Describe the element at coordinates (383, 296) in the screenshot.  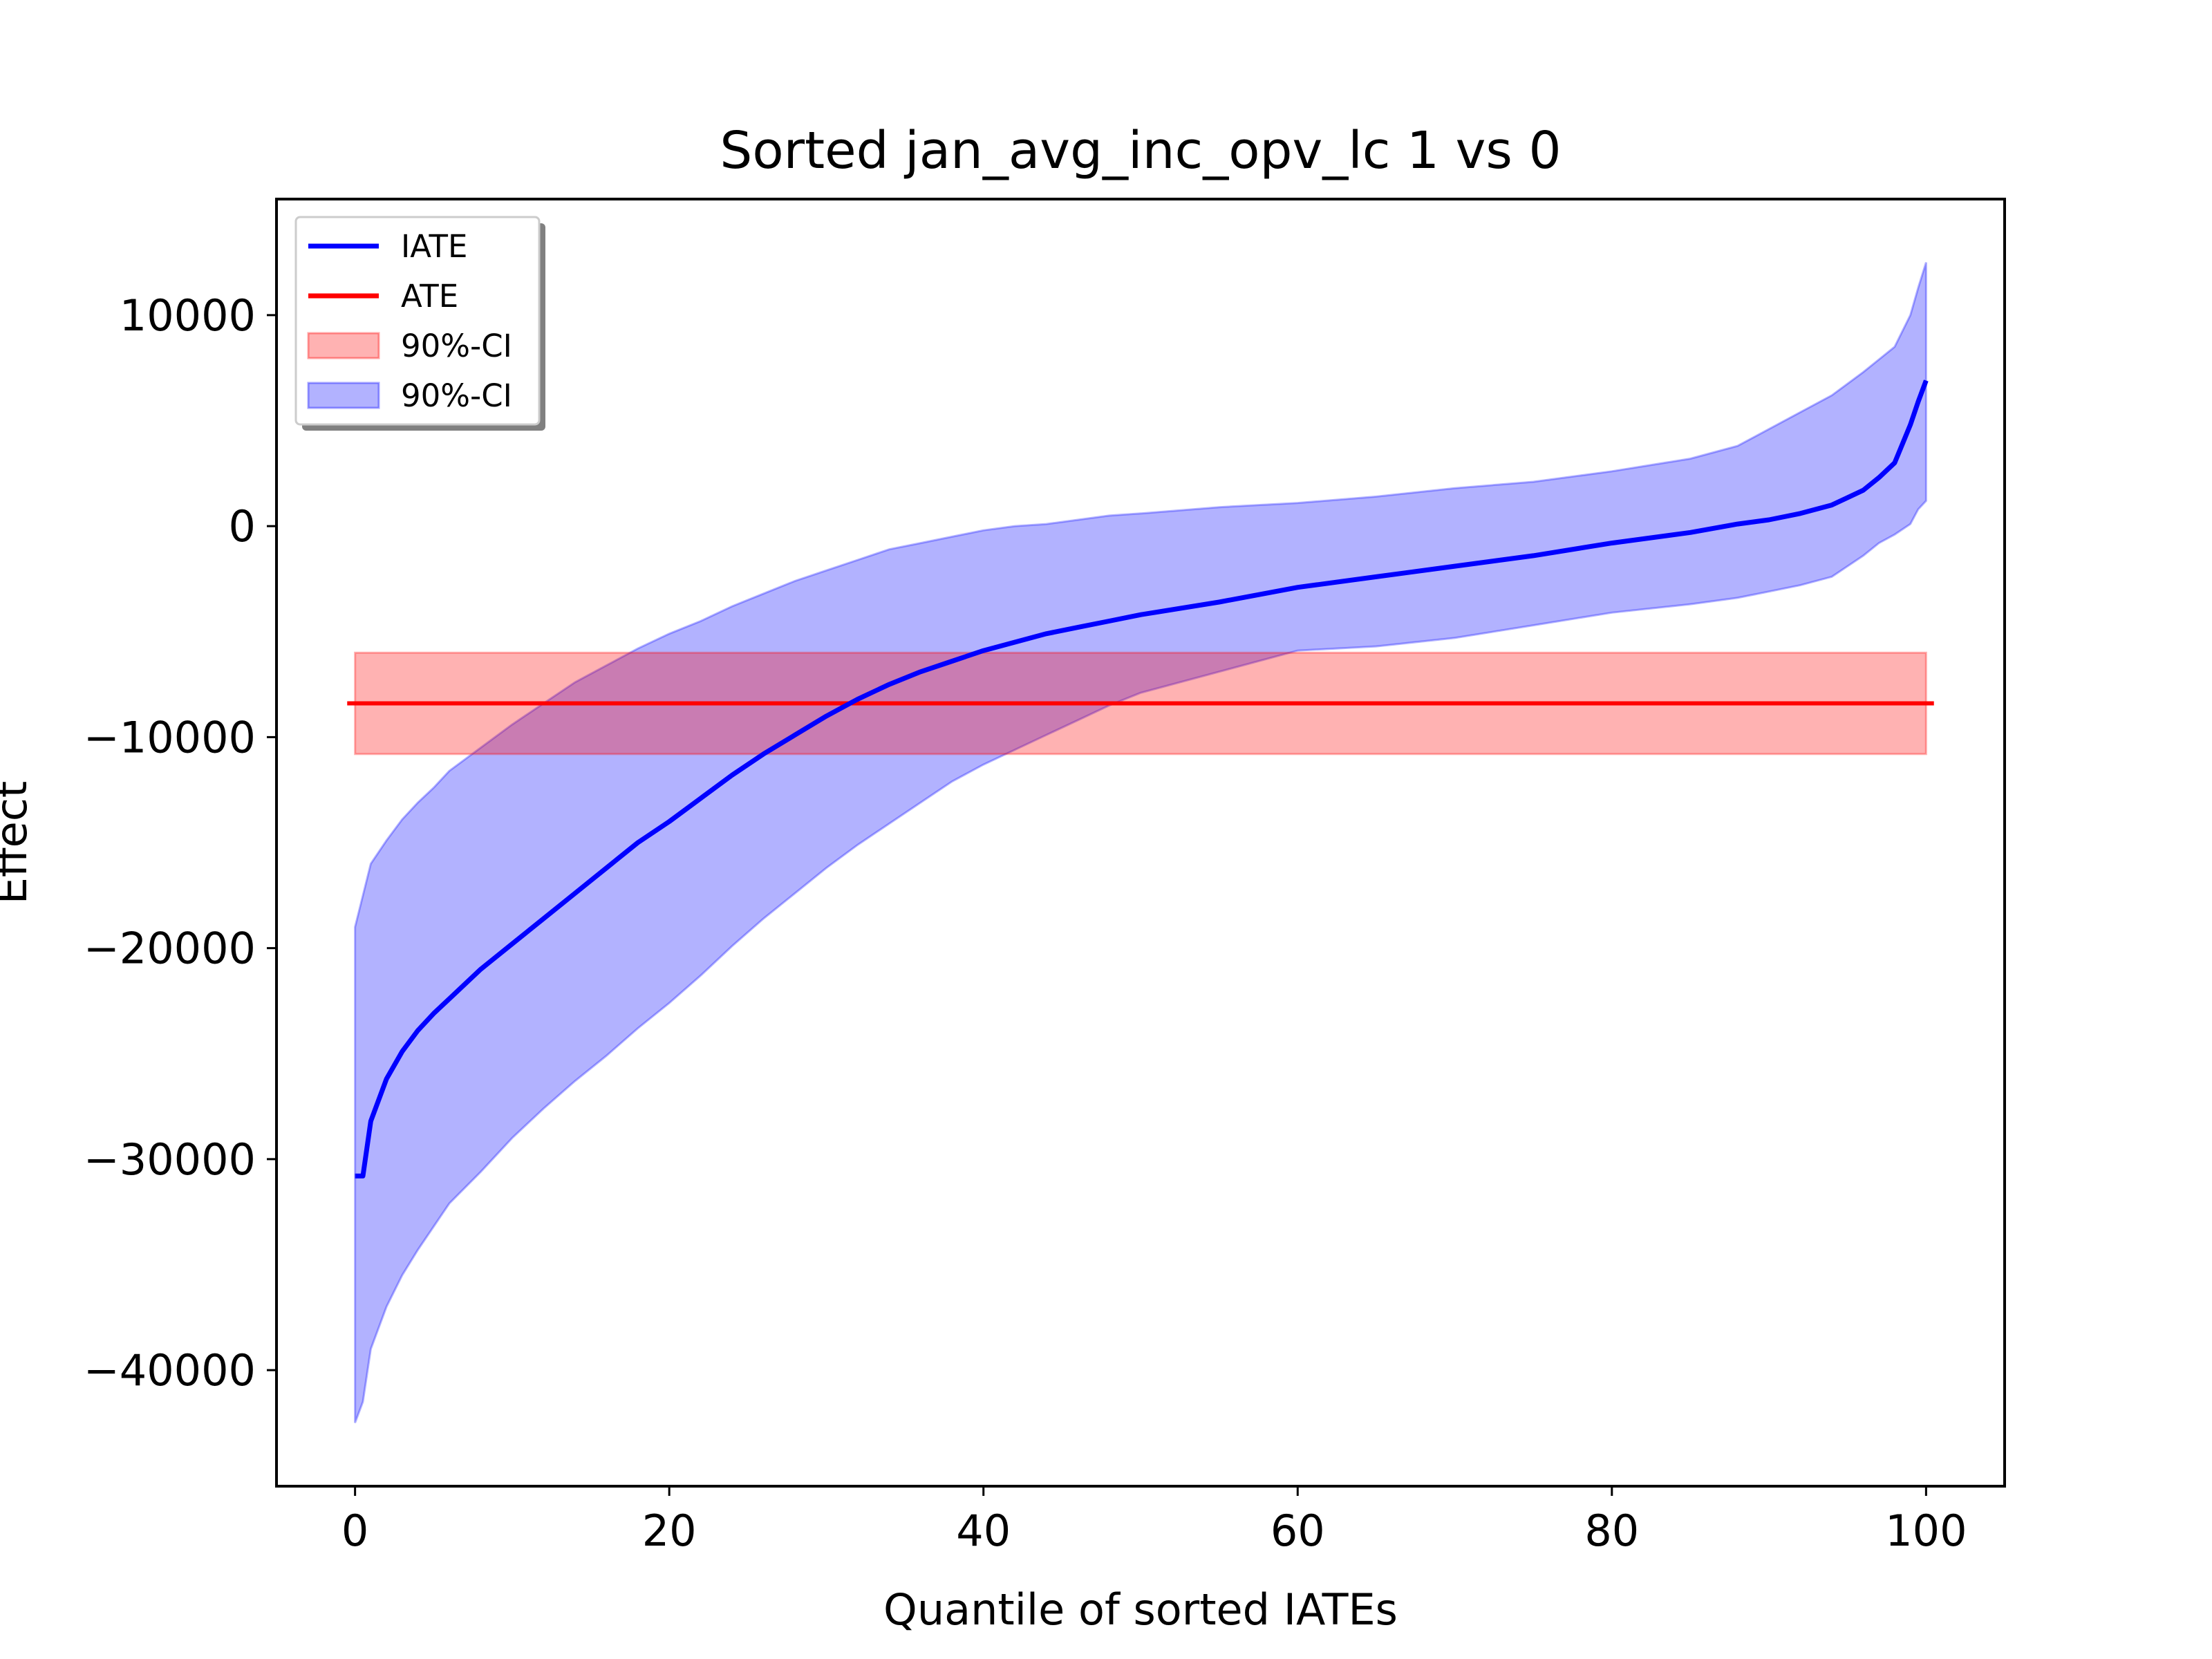
I see `legend-entry: ATE` at that location.